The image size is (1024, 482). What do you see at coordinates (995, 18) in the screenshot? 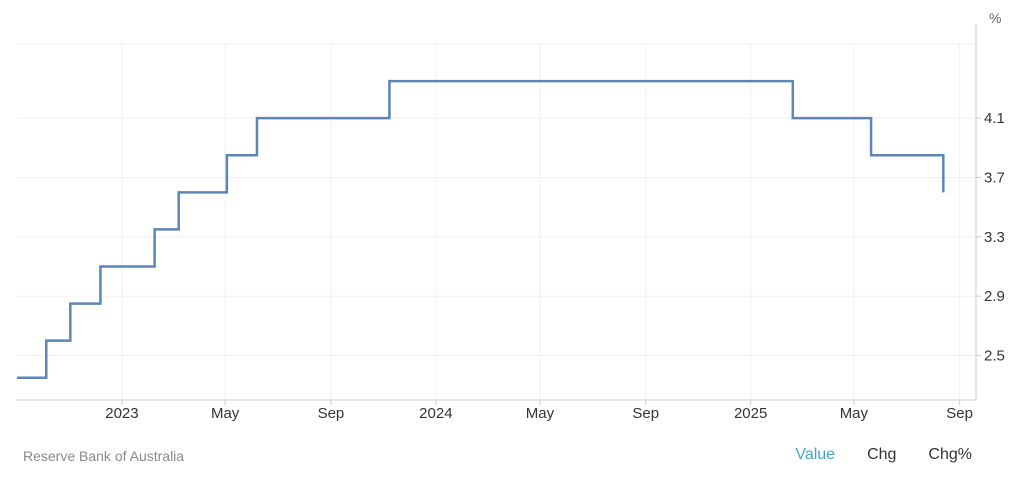
I see `y-unit-label: %` at bounding box center [995, 18].